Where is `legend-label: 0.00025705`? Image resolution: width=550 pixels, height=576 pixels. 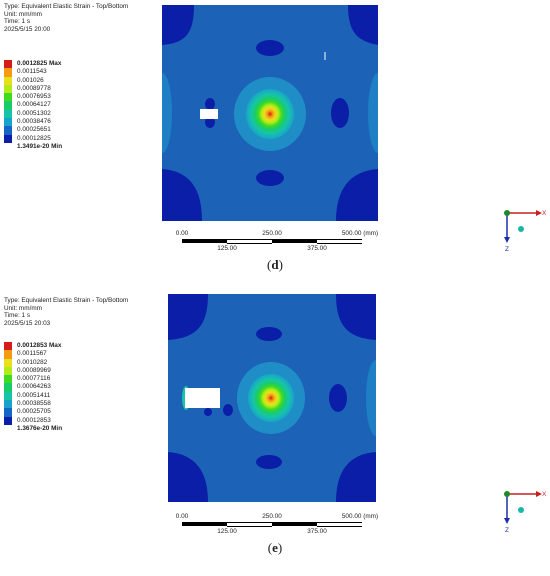 legend-label: 0.00025705 is located at coordinates (34, 412).